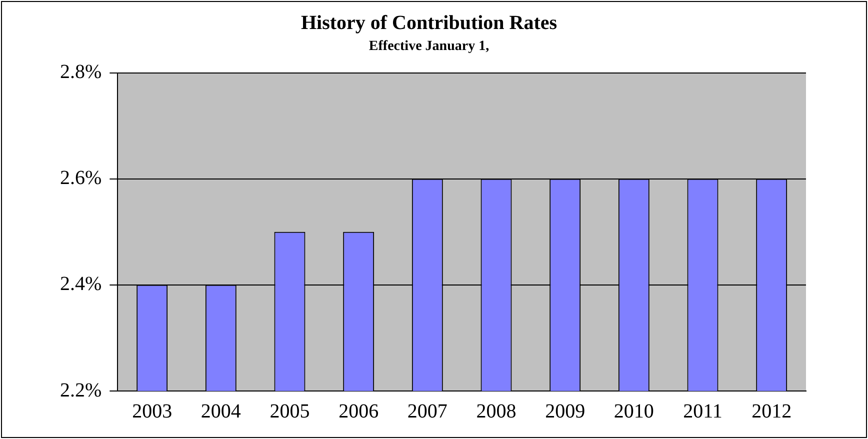  What do you see at coordinates (427, 411) in the screenshot?
I see `x-tick-label: 2007` at bounding box center [427, 411].